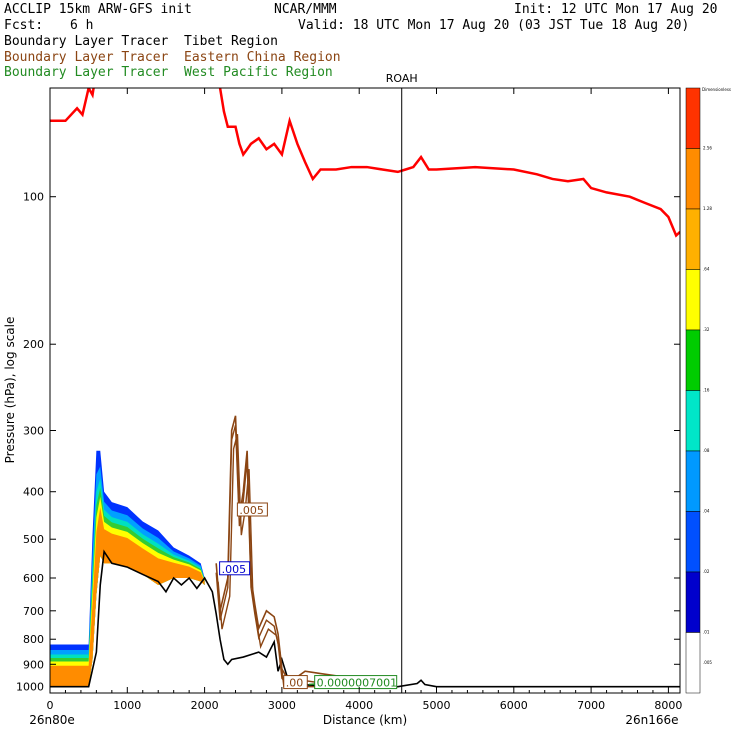  I want to click on colorbar-level-7: .02, so click(706, 571).